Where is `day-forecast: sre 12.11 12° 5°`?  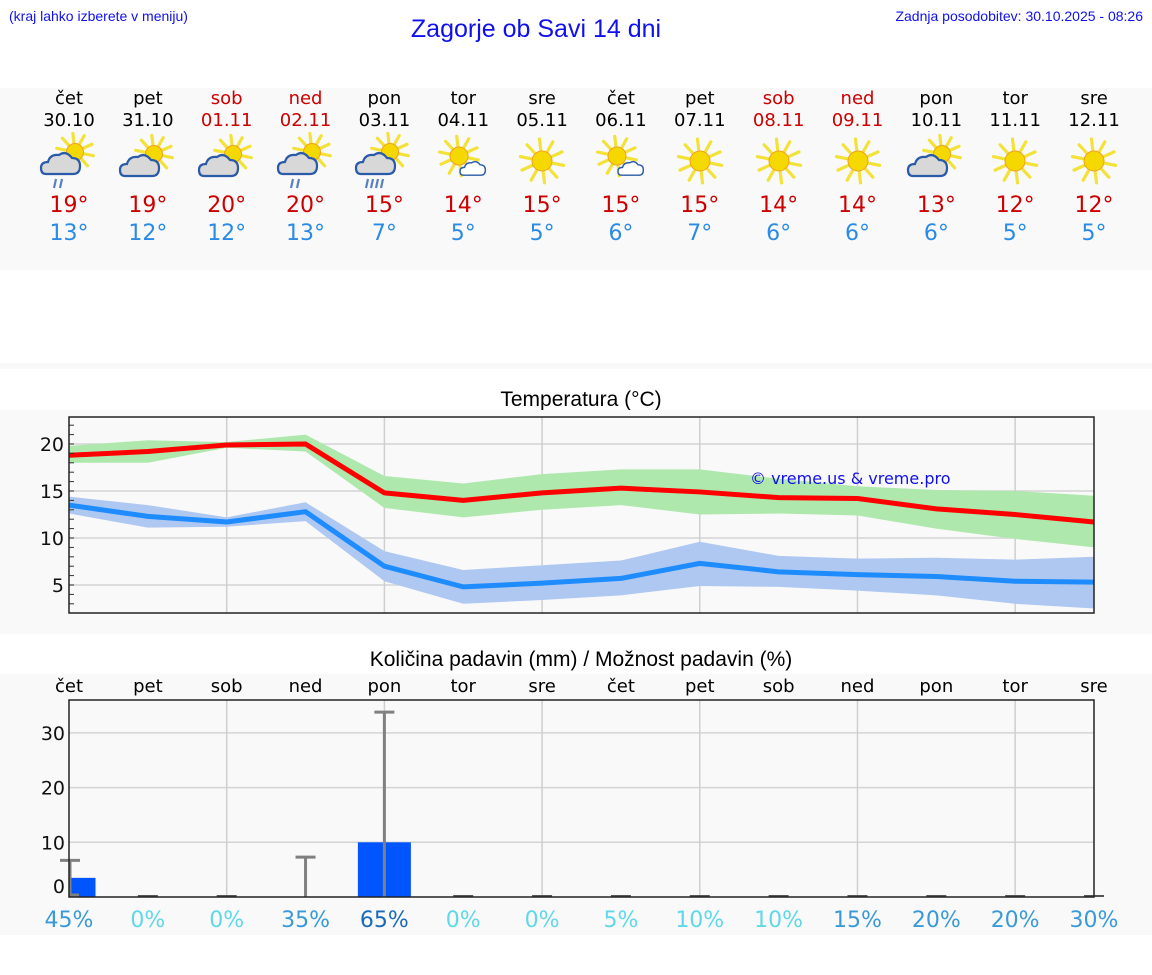 day-forecast: sre 12.11 12° 5° is located at coordinates (1094, 168).